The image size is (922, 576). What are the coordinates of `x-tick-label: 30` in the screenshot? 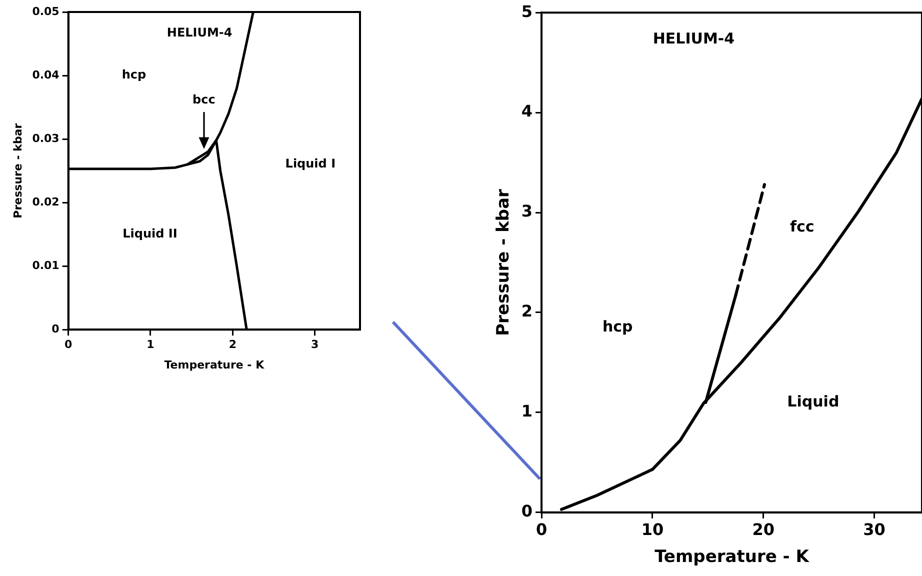 It's located at (874, 530).